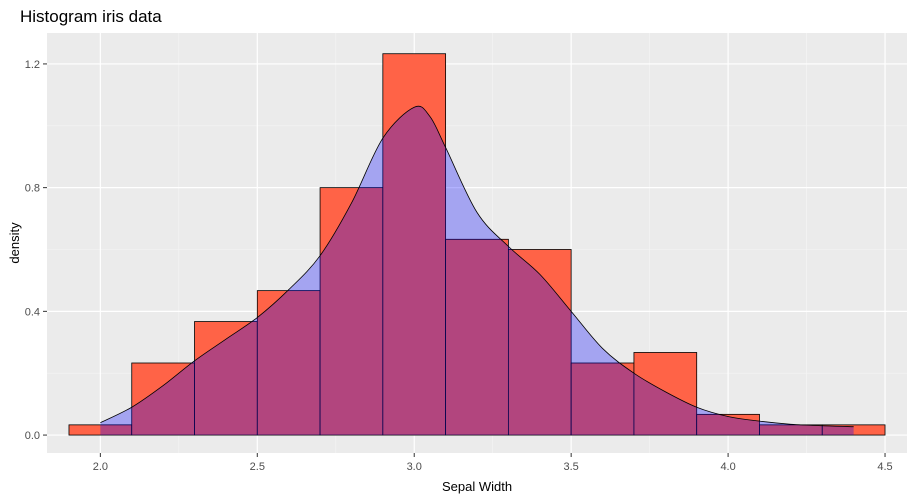  What do you see at coordinates (257, 467) in the screenshot?
I see `x-tick-label: 2.5` at bounding box center [257, 467].